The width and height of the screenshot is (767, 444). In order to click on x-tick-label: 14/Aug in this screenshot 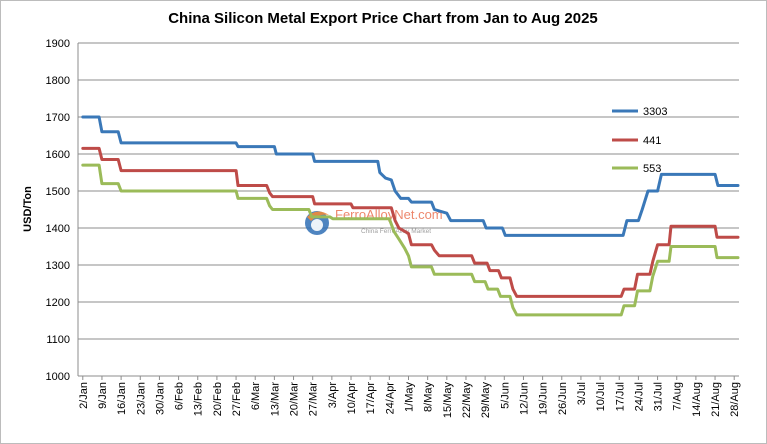, I will do `click(697, 399)`.